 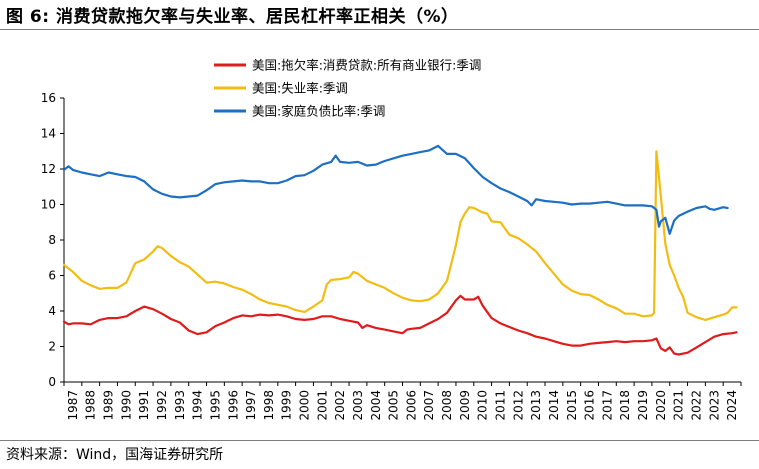 What do you see at coordinates (340, 405) in the screenshot?
I see `x-tick-label: 2002` at bounding box center [340, 405].